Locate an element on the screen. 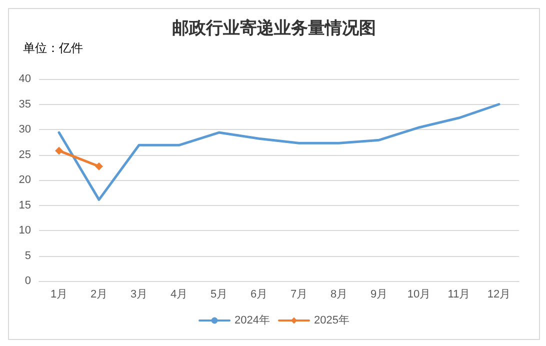  x-tick-label: 4月 is located at coordinates (179, 294).